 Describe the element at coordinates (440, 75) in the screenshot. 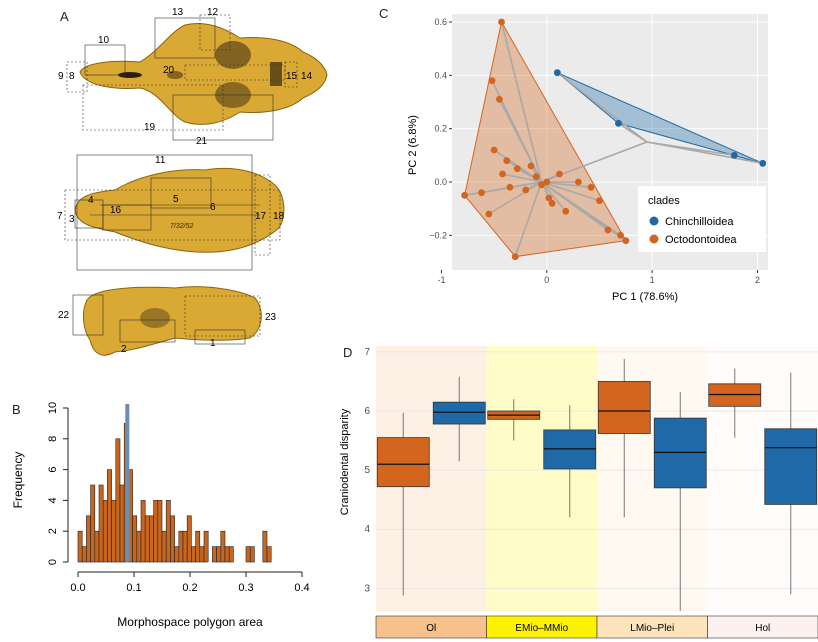

I see `pca-y-tick-label: 0.4` at that location.